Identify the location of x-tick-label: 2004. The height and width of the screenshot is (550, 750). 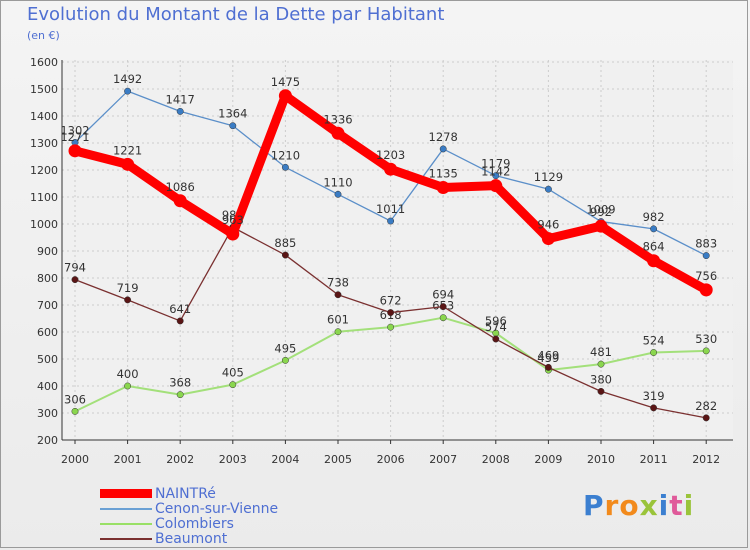
(285, 459).